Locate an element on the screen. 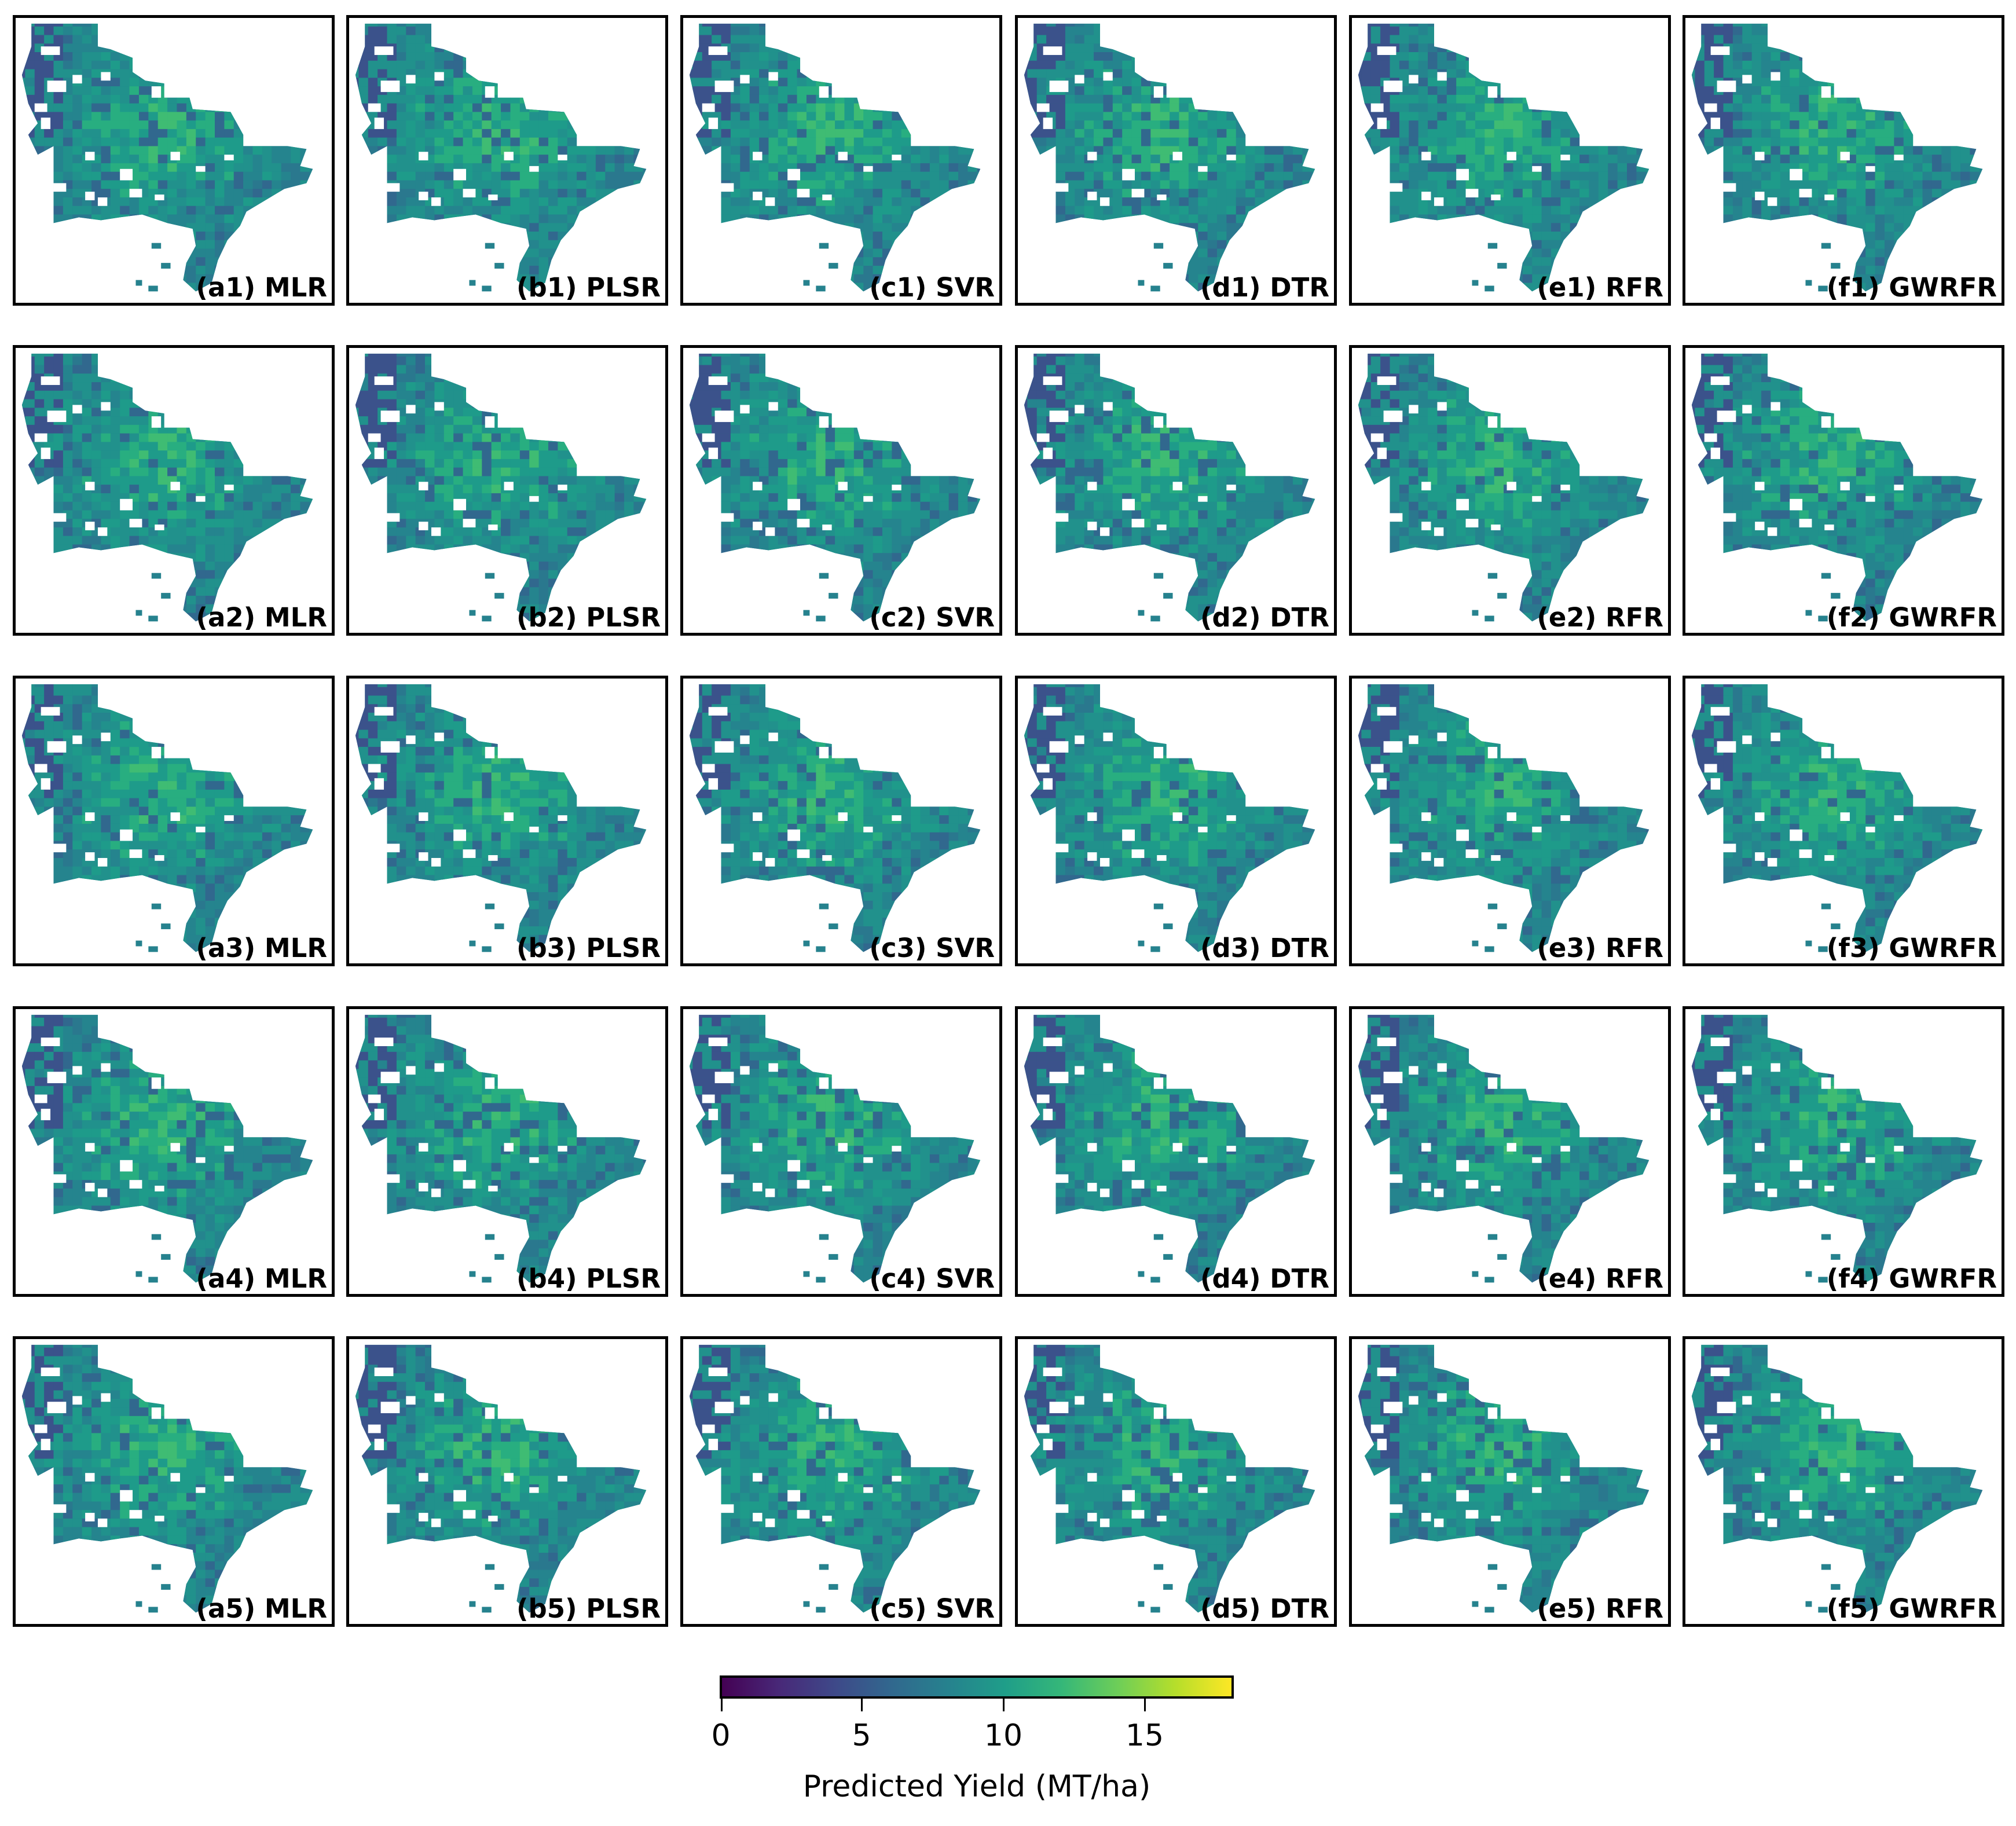 The image size is (2016, 1826). map-panel: (e5) RFR is located at coordinates (1510, 1481).